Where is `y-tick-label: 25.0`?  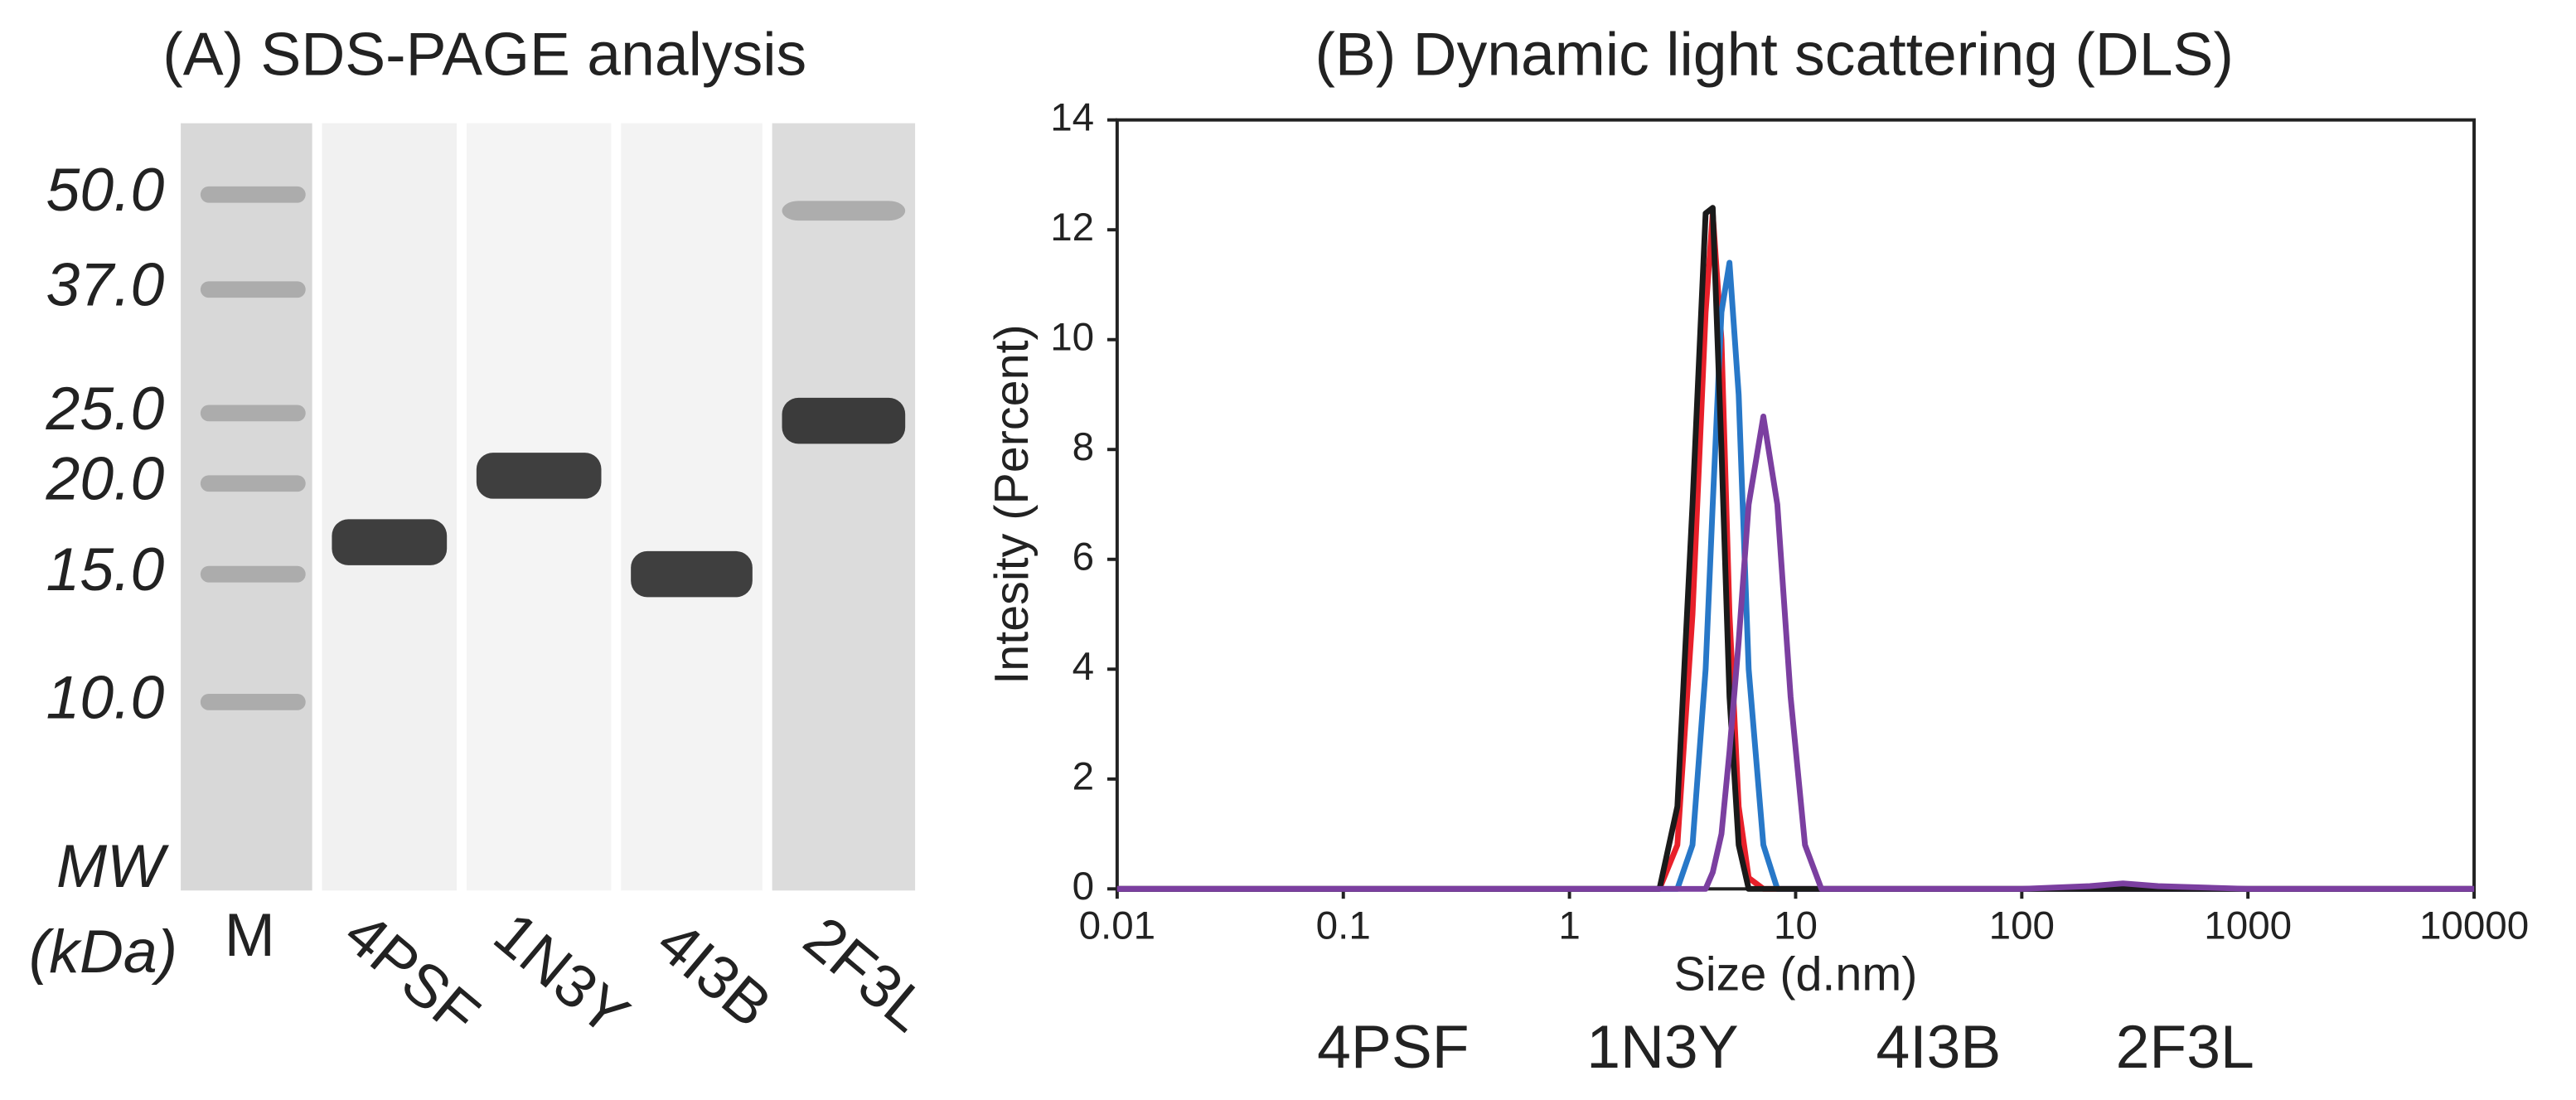 y-tick-label: 25.0 is located at coordinates (105, 409).